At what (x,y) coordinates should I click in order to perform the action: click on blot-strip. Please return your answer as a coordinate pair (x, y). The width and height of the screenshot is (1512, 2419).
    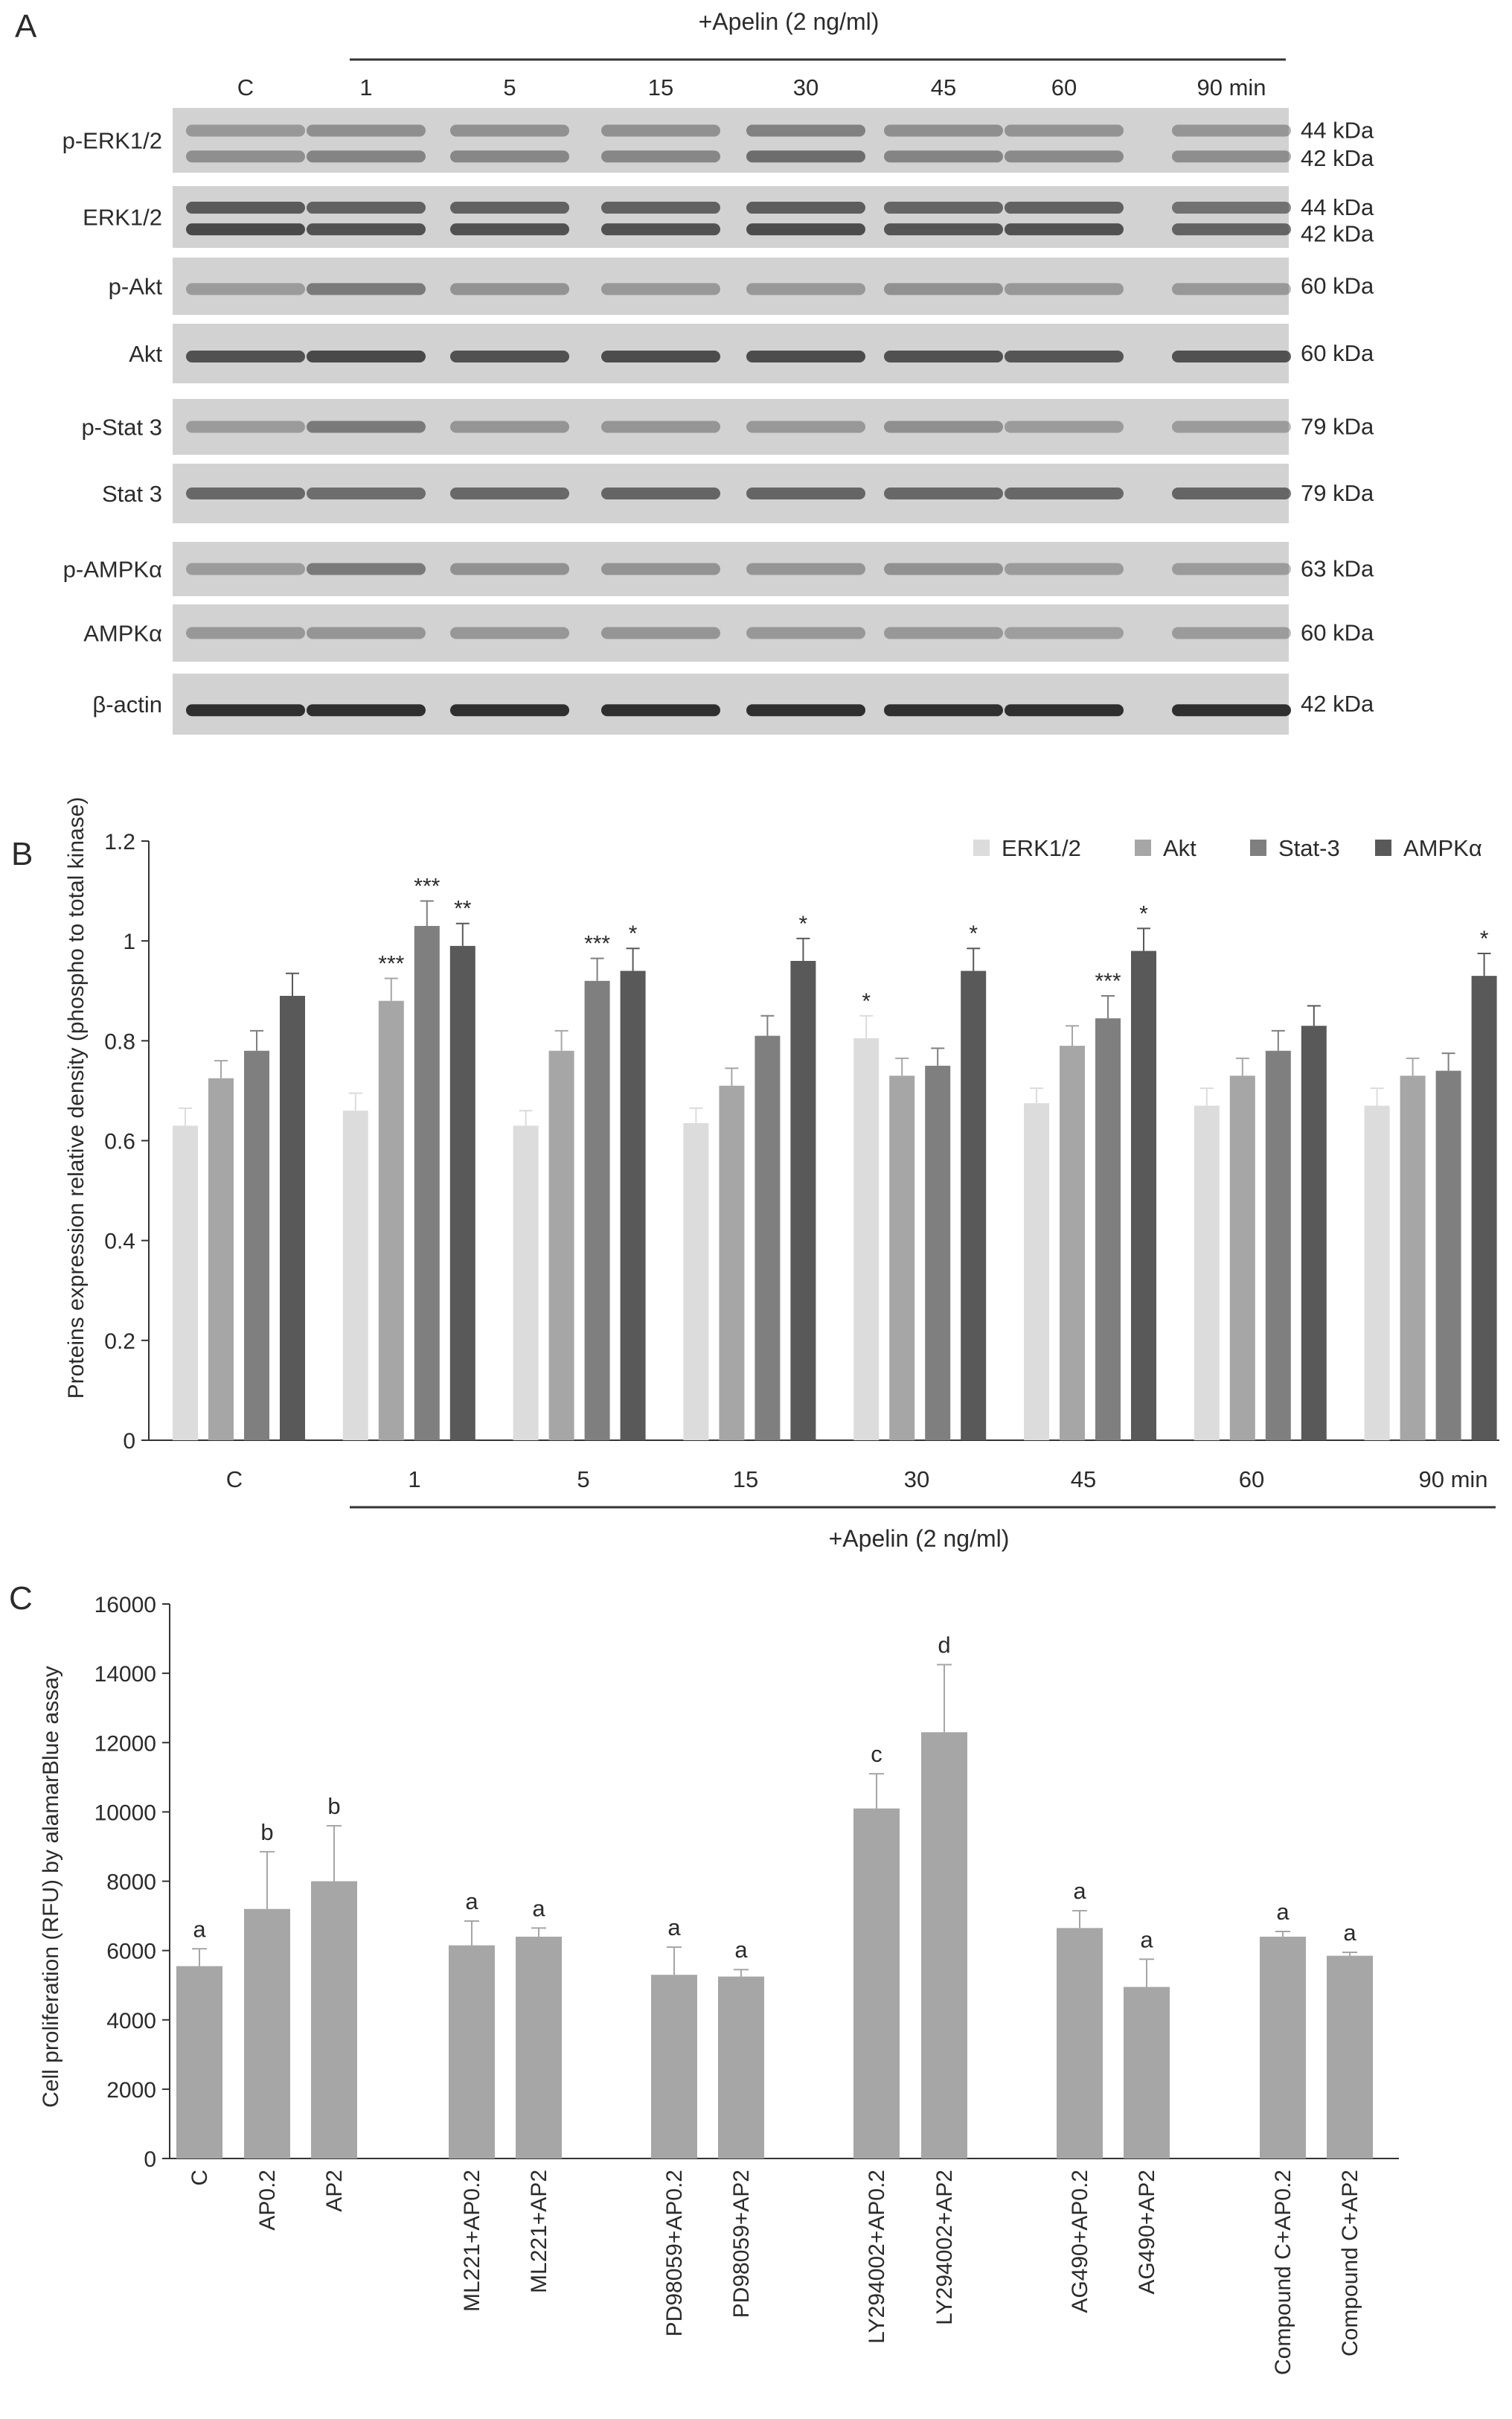
    Looking at the image, I should click on (731, 140).